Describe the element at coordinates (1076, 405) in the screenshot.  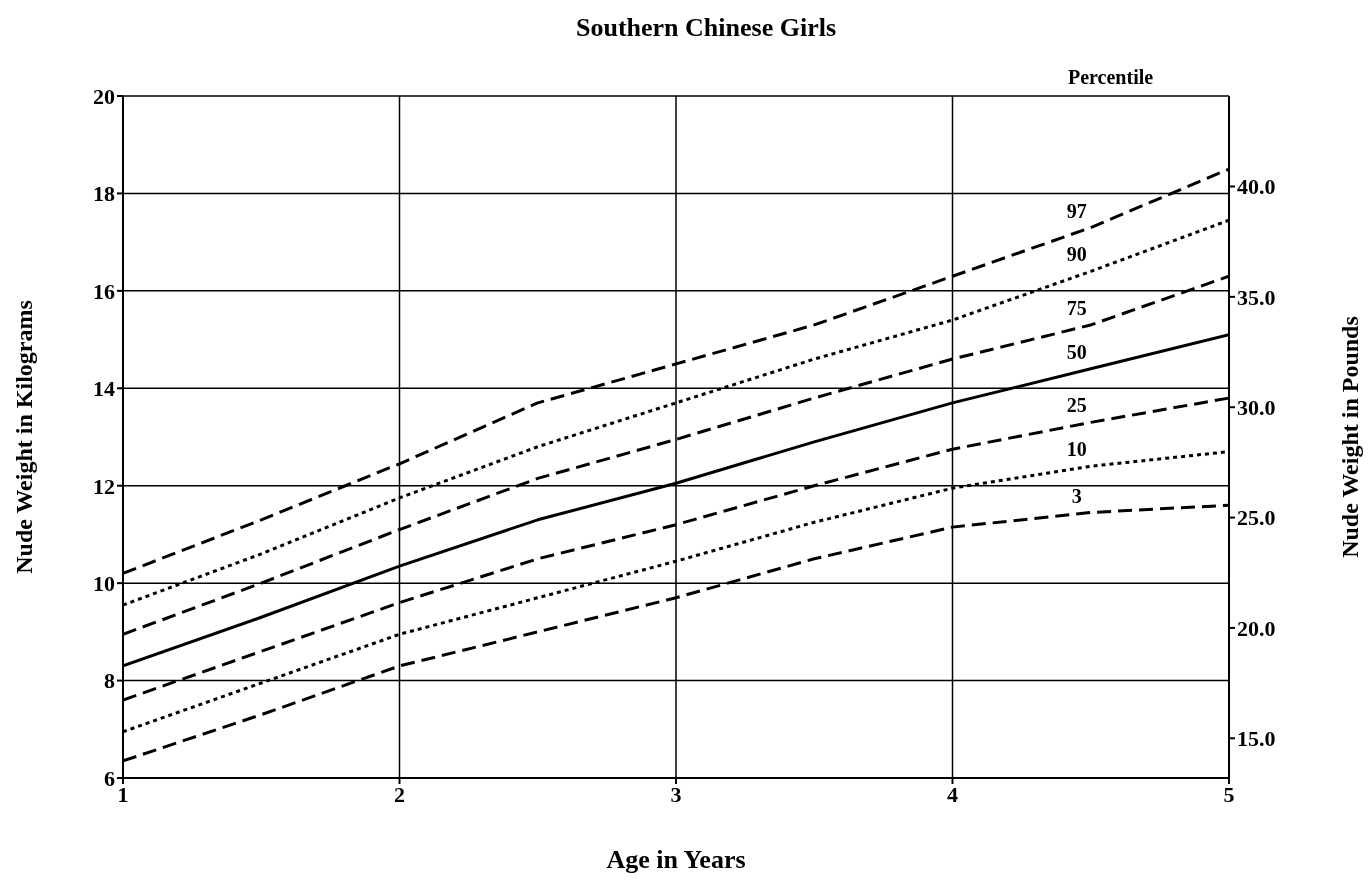
I see `series-label: 25` at that location.